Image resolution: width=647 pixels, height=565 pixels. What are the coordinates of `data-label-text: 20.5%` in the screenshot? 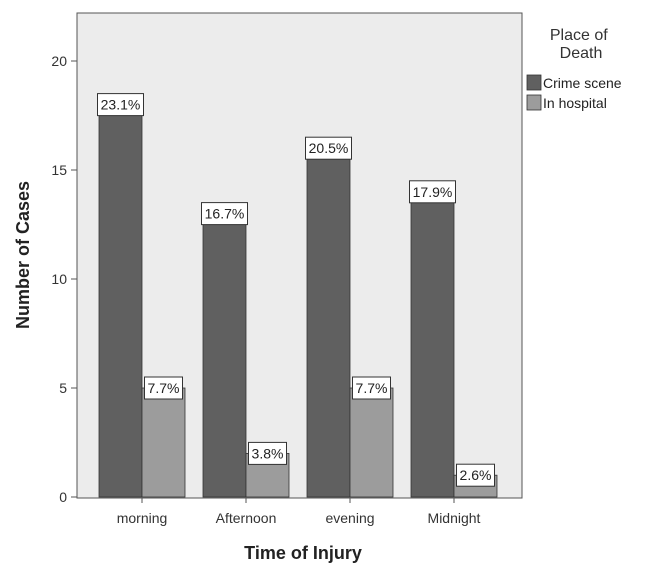 It's located at (329, 148).